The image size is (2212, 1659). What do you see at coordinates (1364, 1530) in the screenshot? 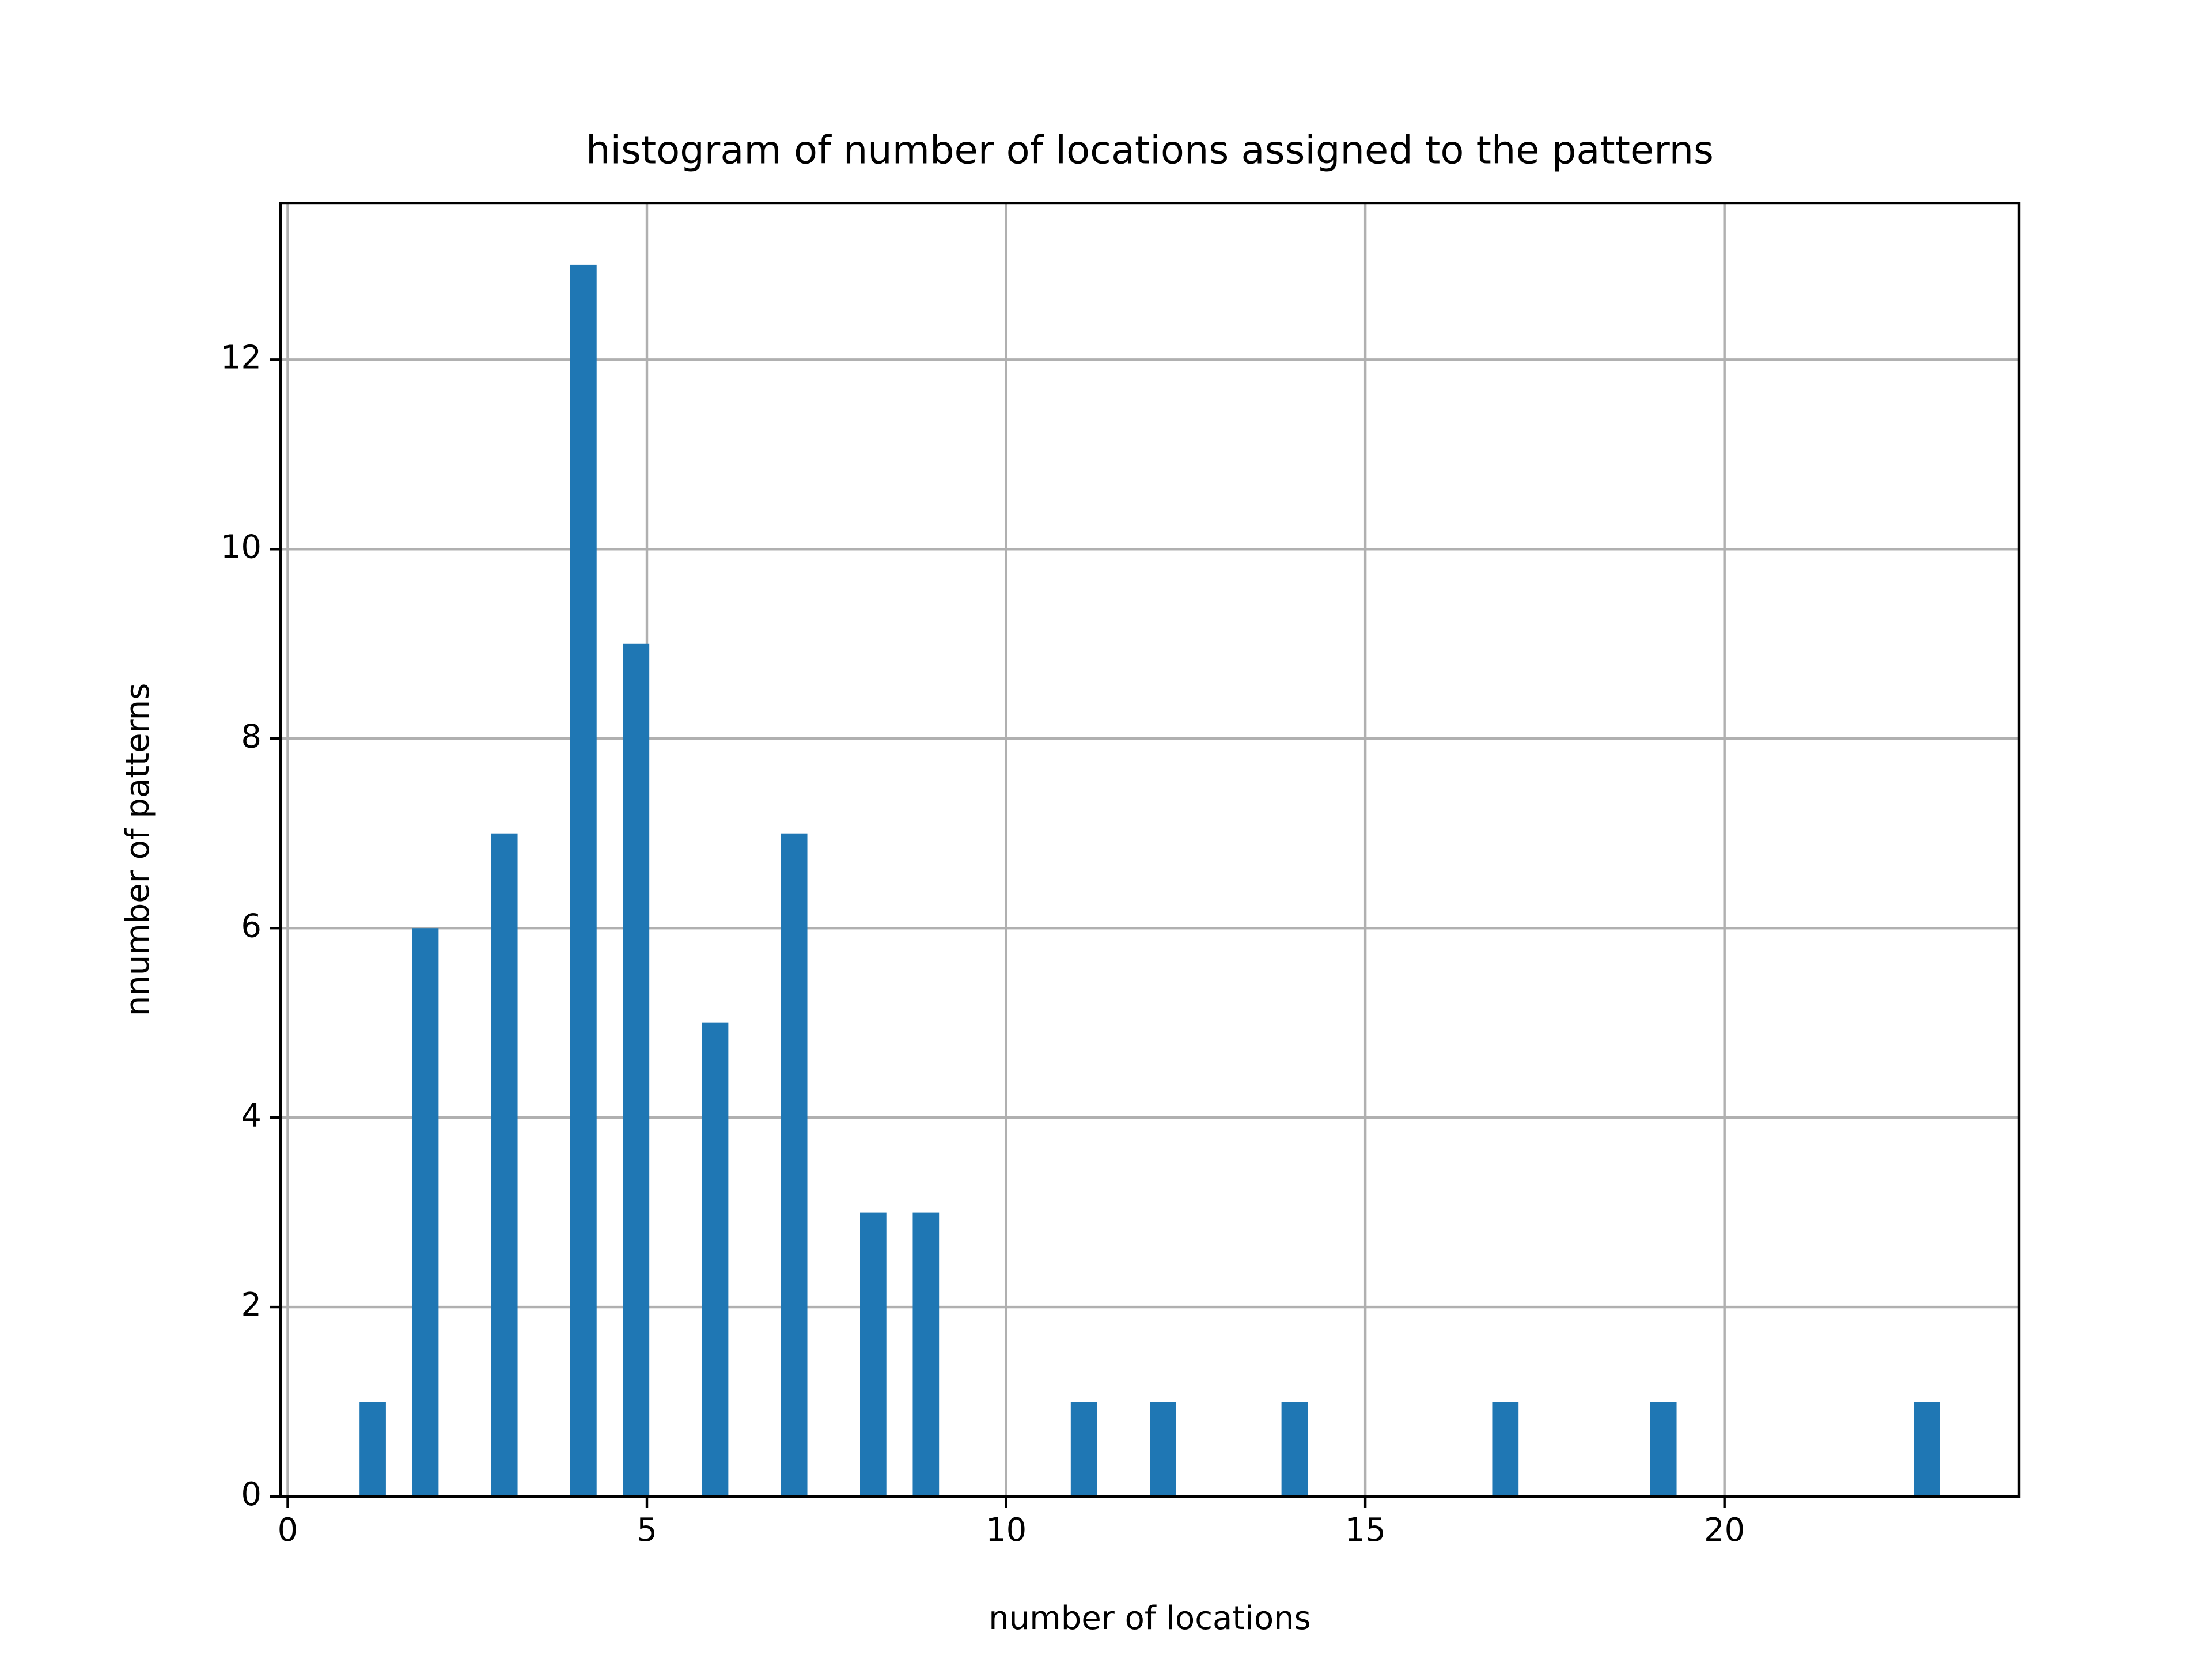
I see `x-tick-label: 15` at bounding box center [1364, 1530].